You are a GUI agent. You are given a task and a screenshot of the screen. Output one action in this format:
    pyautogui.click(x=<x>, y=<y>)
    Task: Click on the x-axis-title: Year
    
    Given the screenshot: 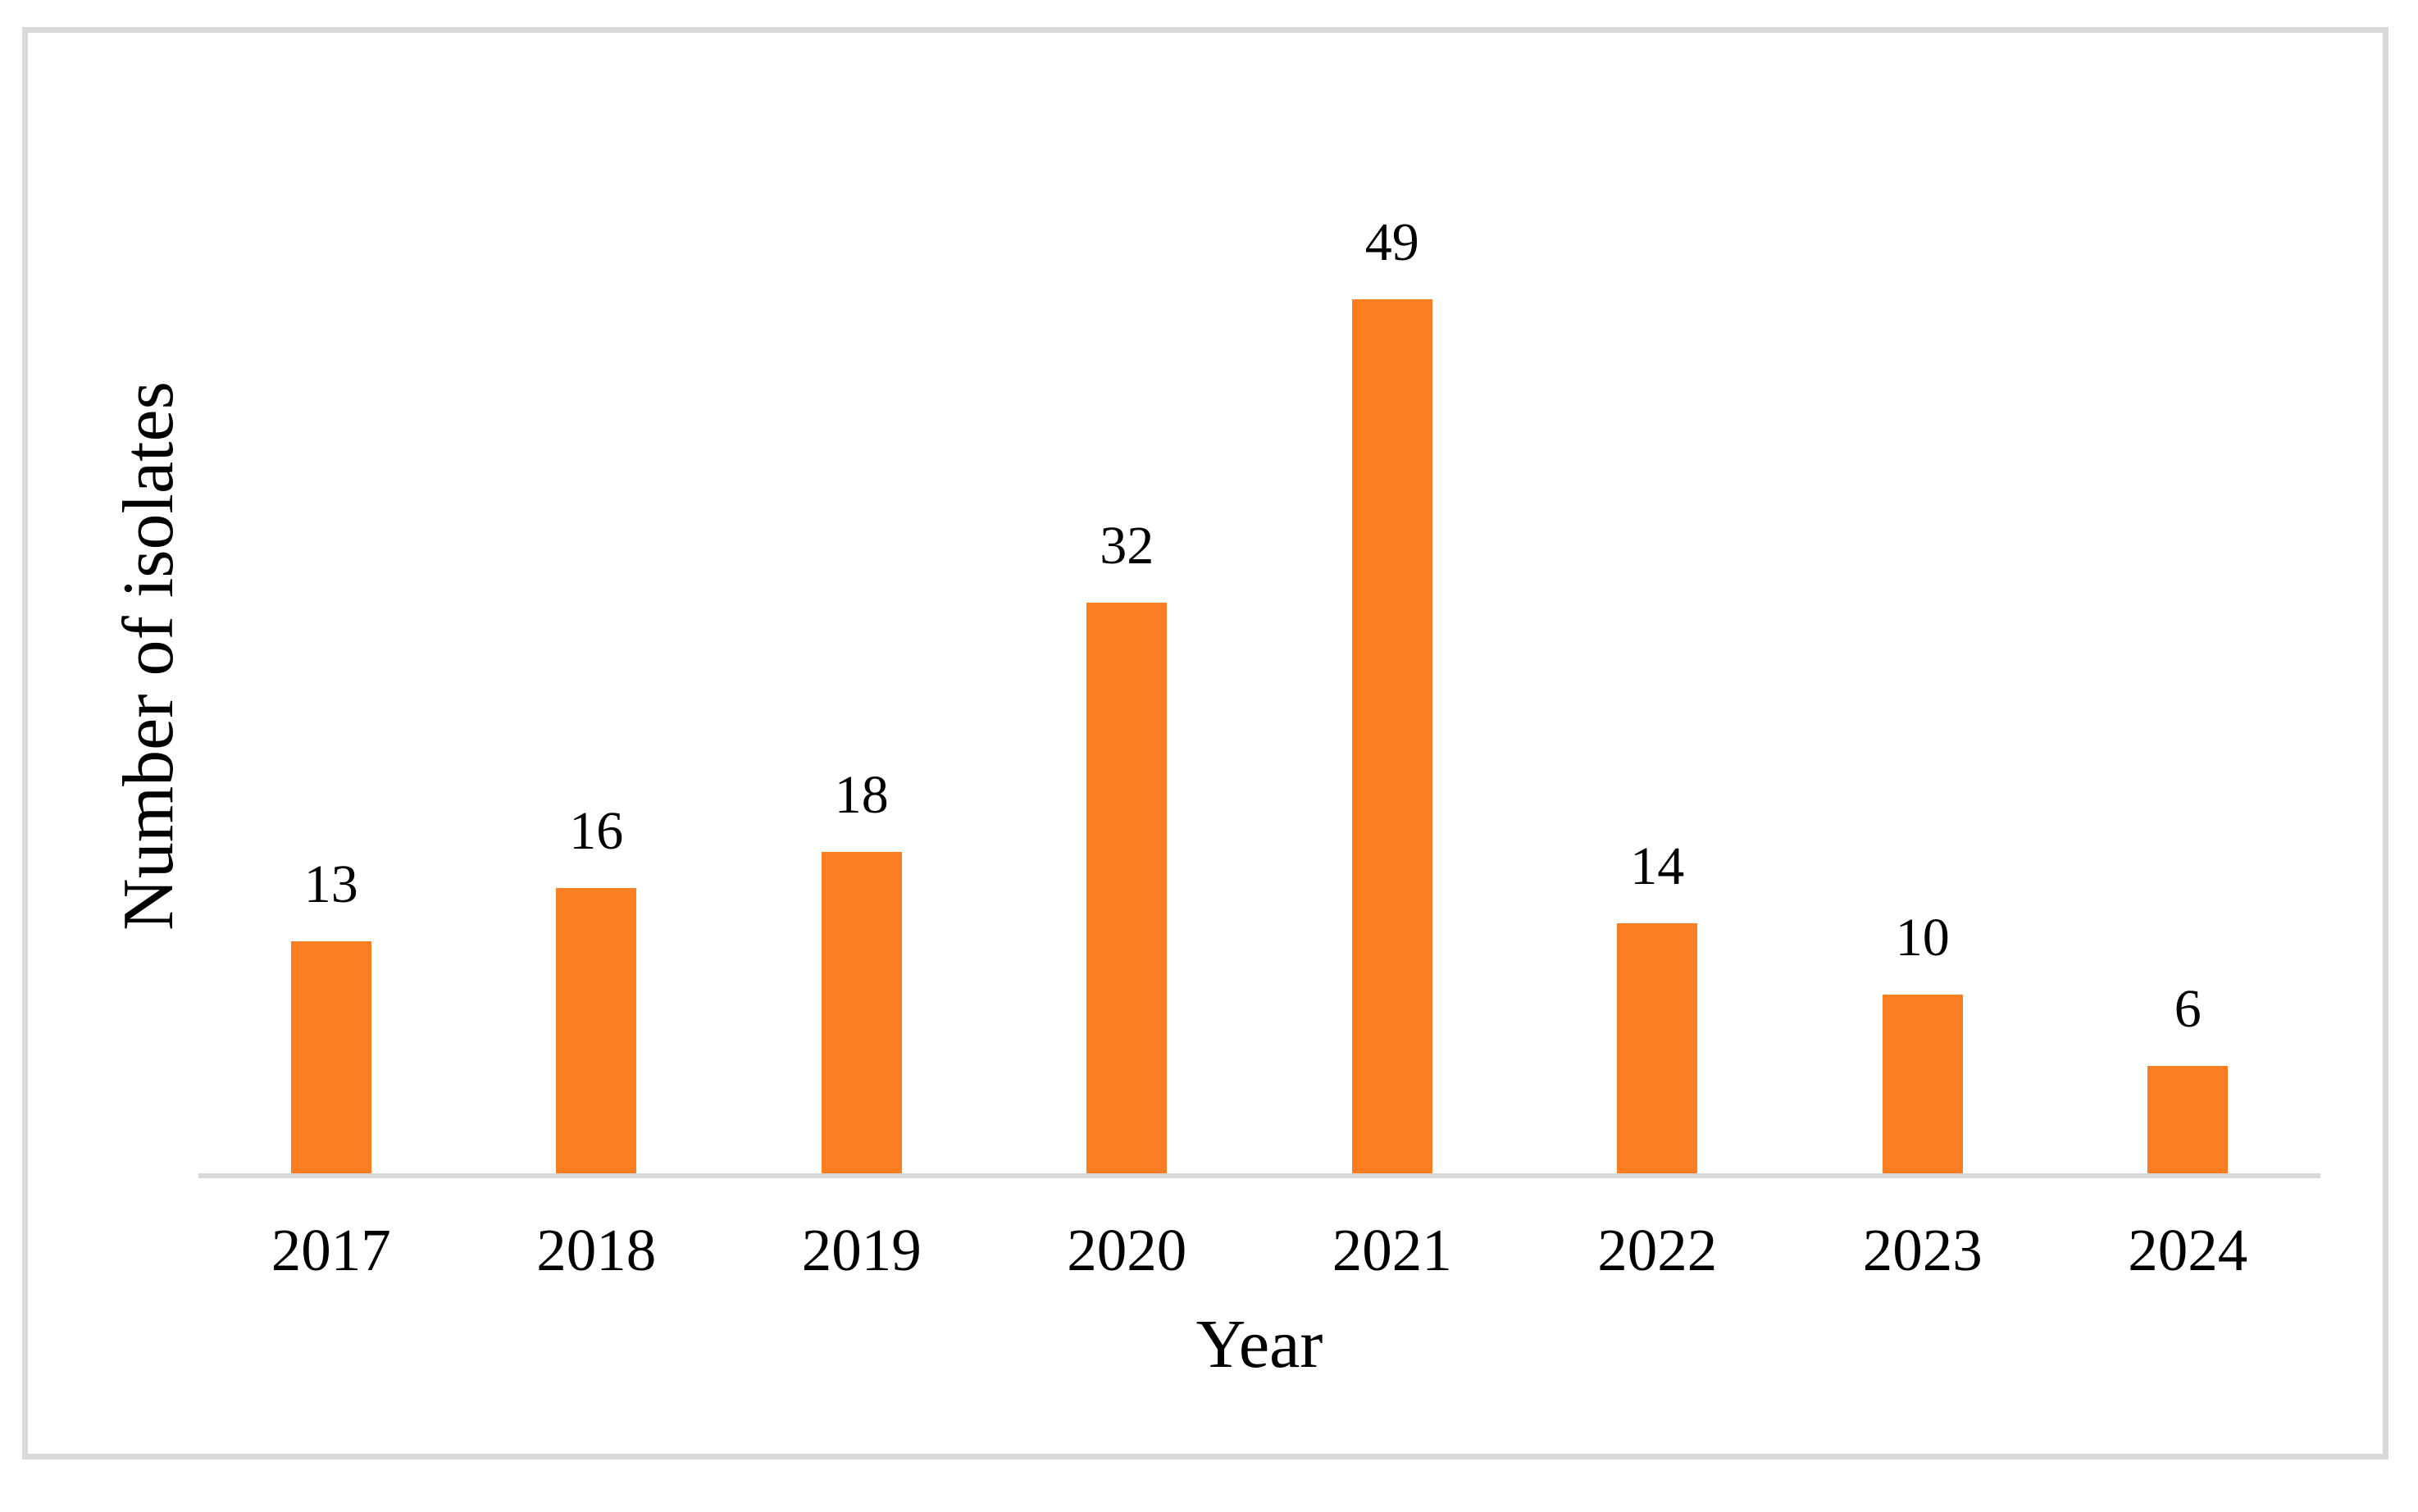 What is the action you would take?
    pyautogui.click(x=1259, y=1344)
    